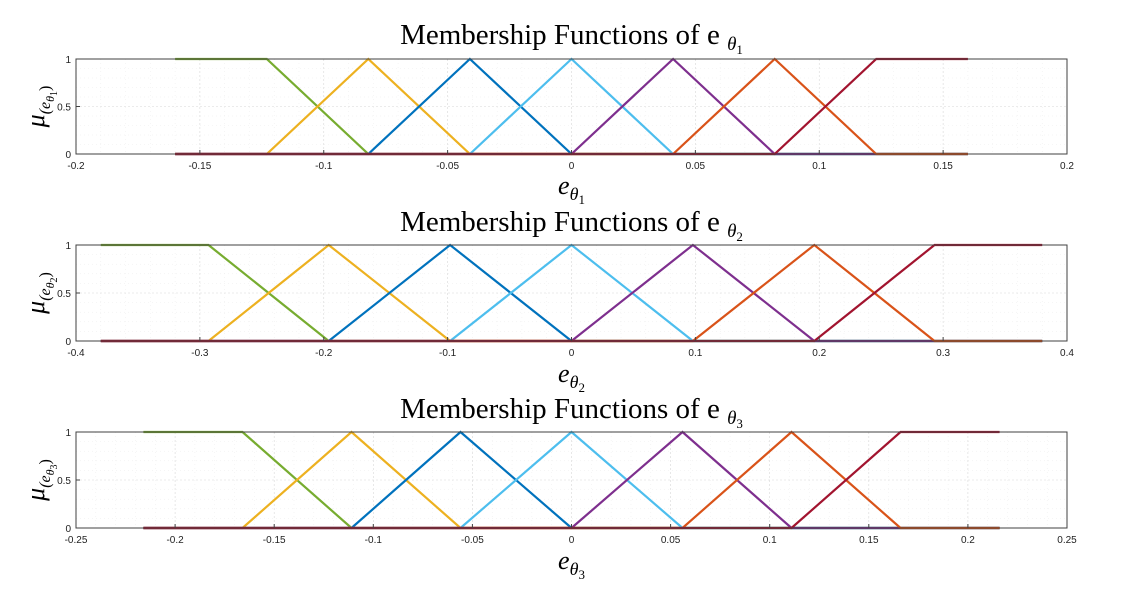  What do you see at coordinates (76, 353) in the screenshot?
I see `x-tick-label: -0.4` at bounding box center [76, 353].